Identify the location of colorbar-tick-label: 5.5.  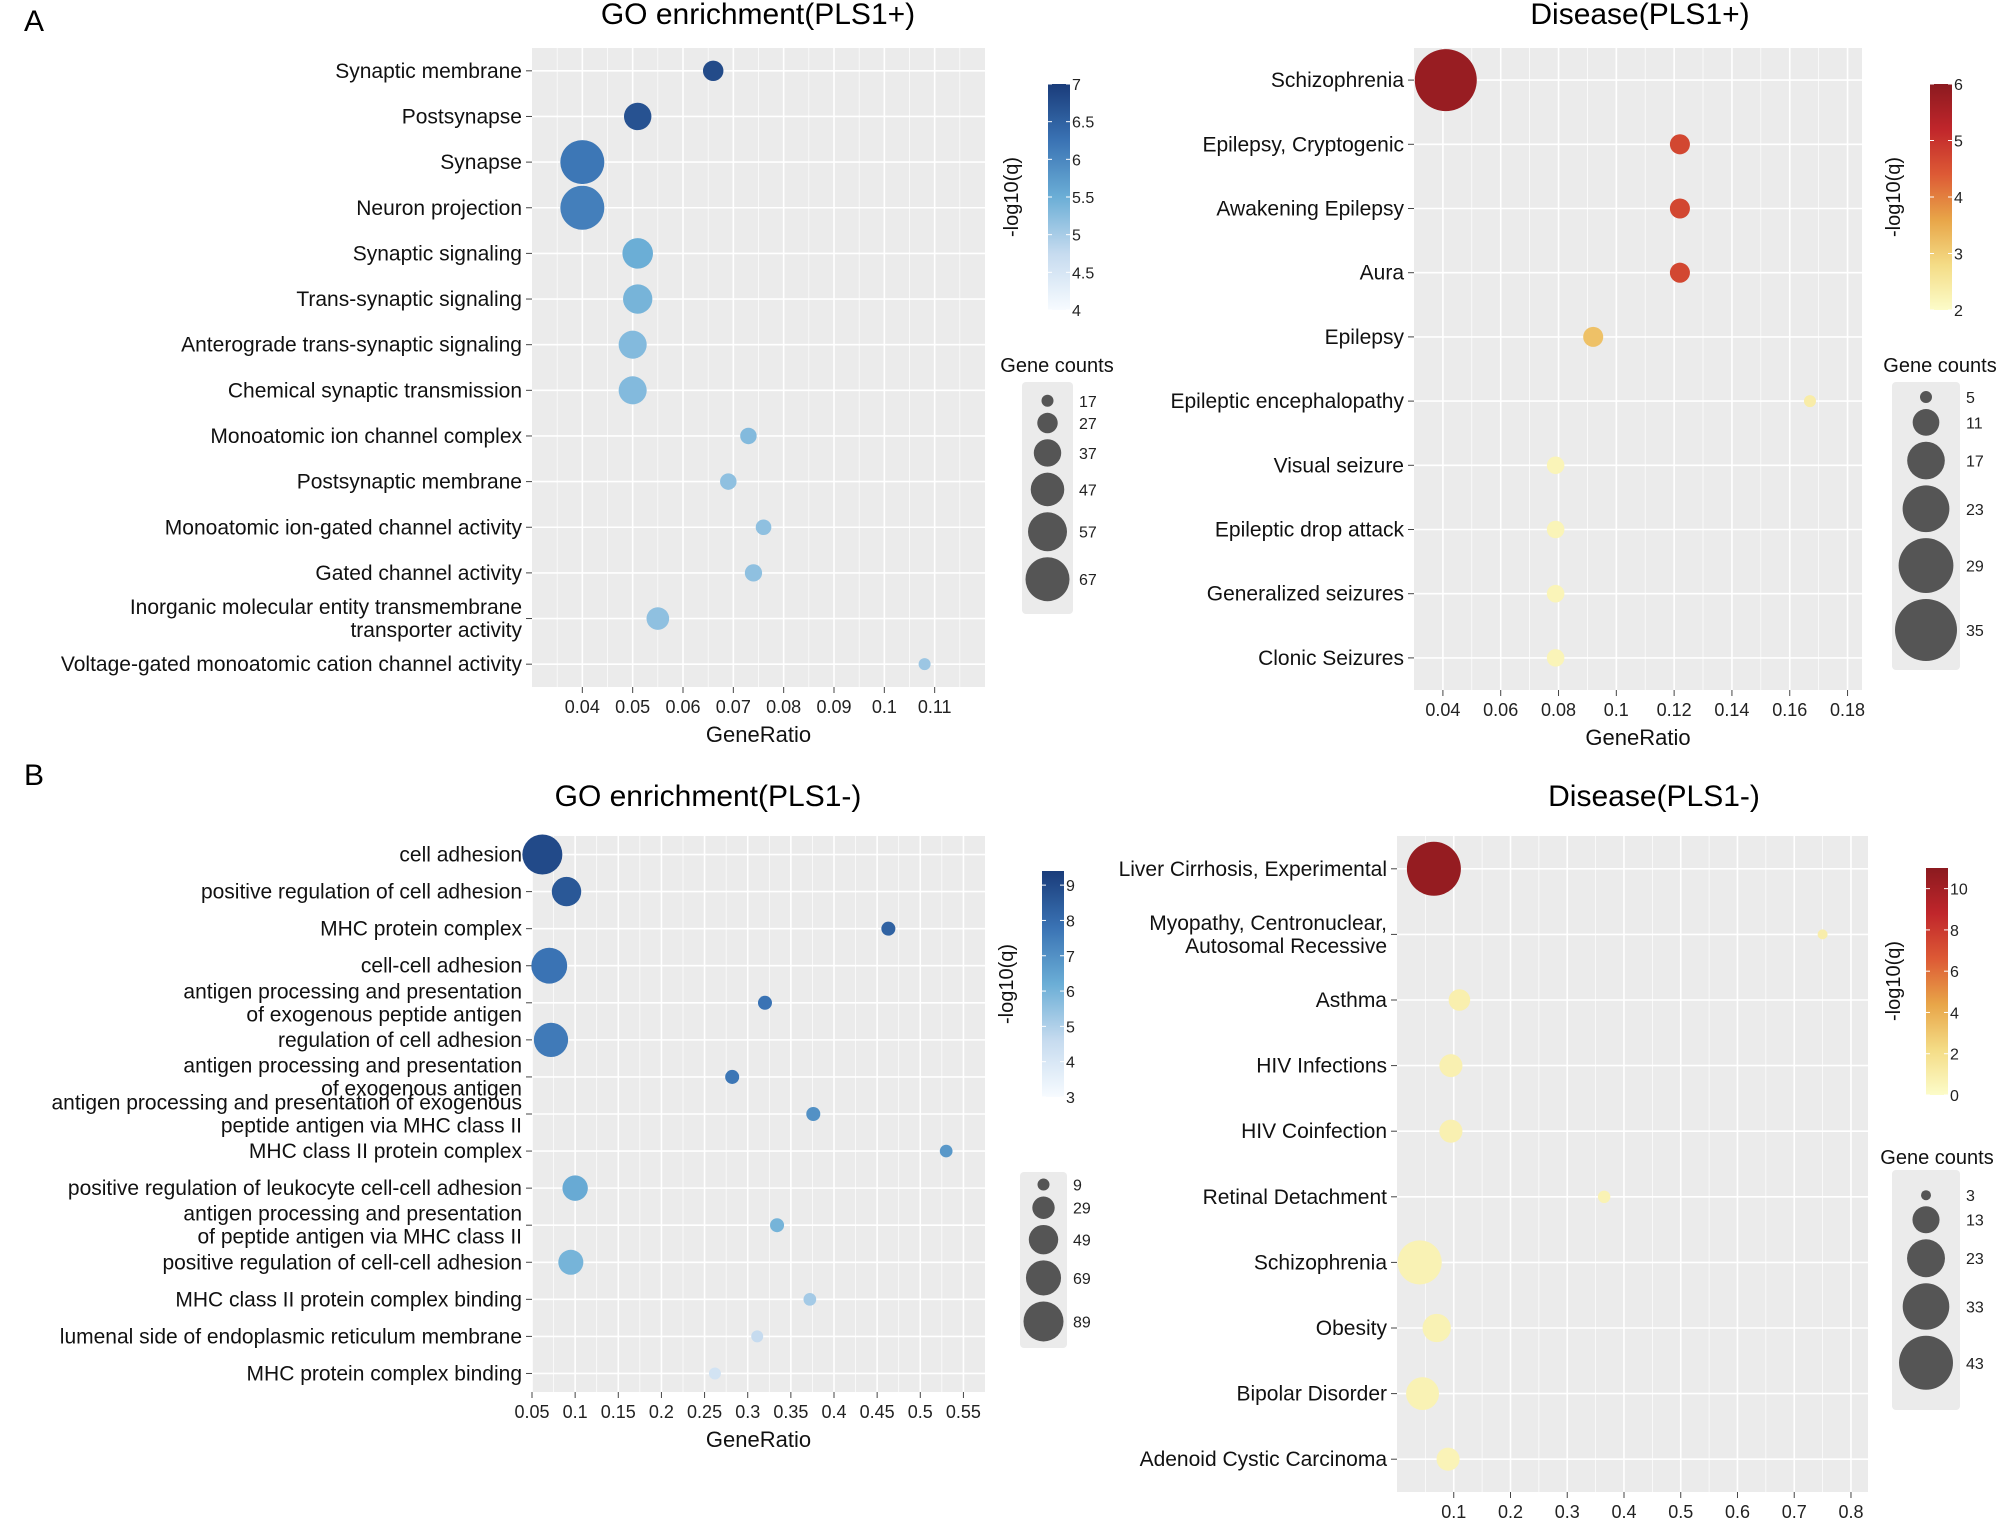
(1083, 198).